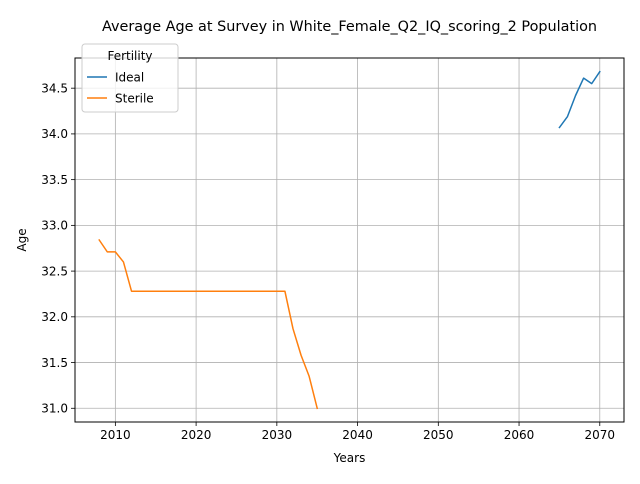 The height and width of the screenshot is (484, 640). I want to click on x-tick-label: 2030, so click(277, 435).